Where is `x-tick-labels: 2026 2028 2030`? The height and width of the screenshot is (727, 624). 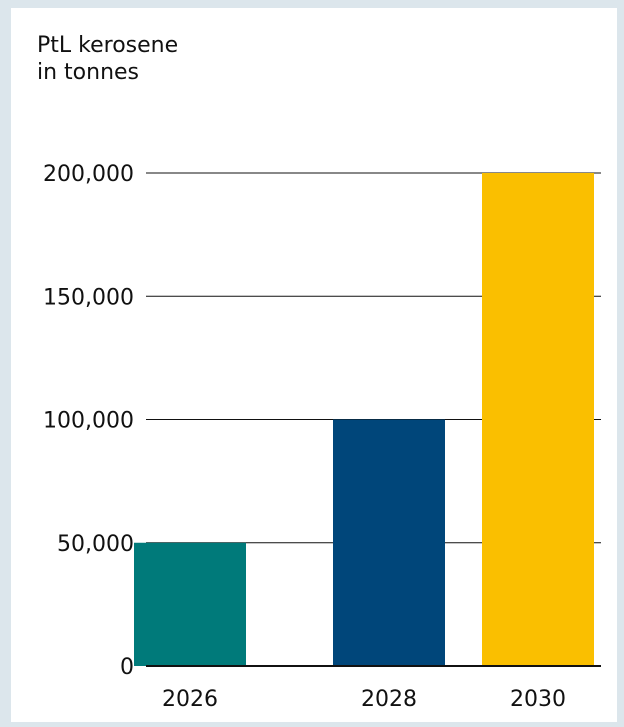
x-tick-labels: 2026 2028 2030 is located at coordinates (364, 699).